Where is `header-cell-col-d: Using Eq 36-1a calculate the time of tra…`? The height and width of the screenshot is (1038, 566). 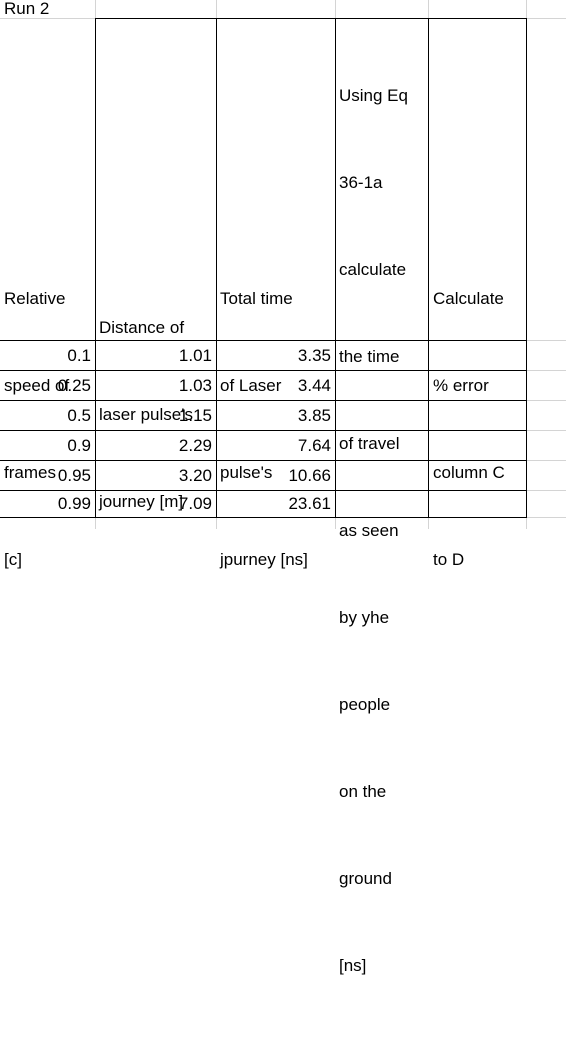 header-cell-col-d: Using Eq 36-1a calculate the time of tra… is located at coordinates (373, 530).